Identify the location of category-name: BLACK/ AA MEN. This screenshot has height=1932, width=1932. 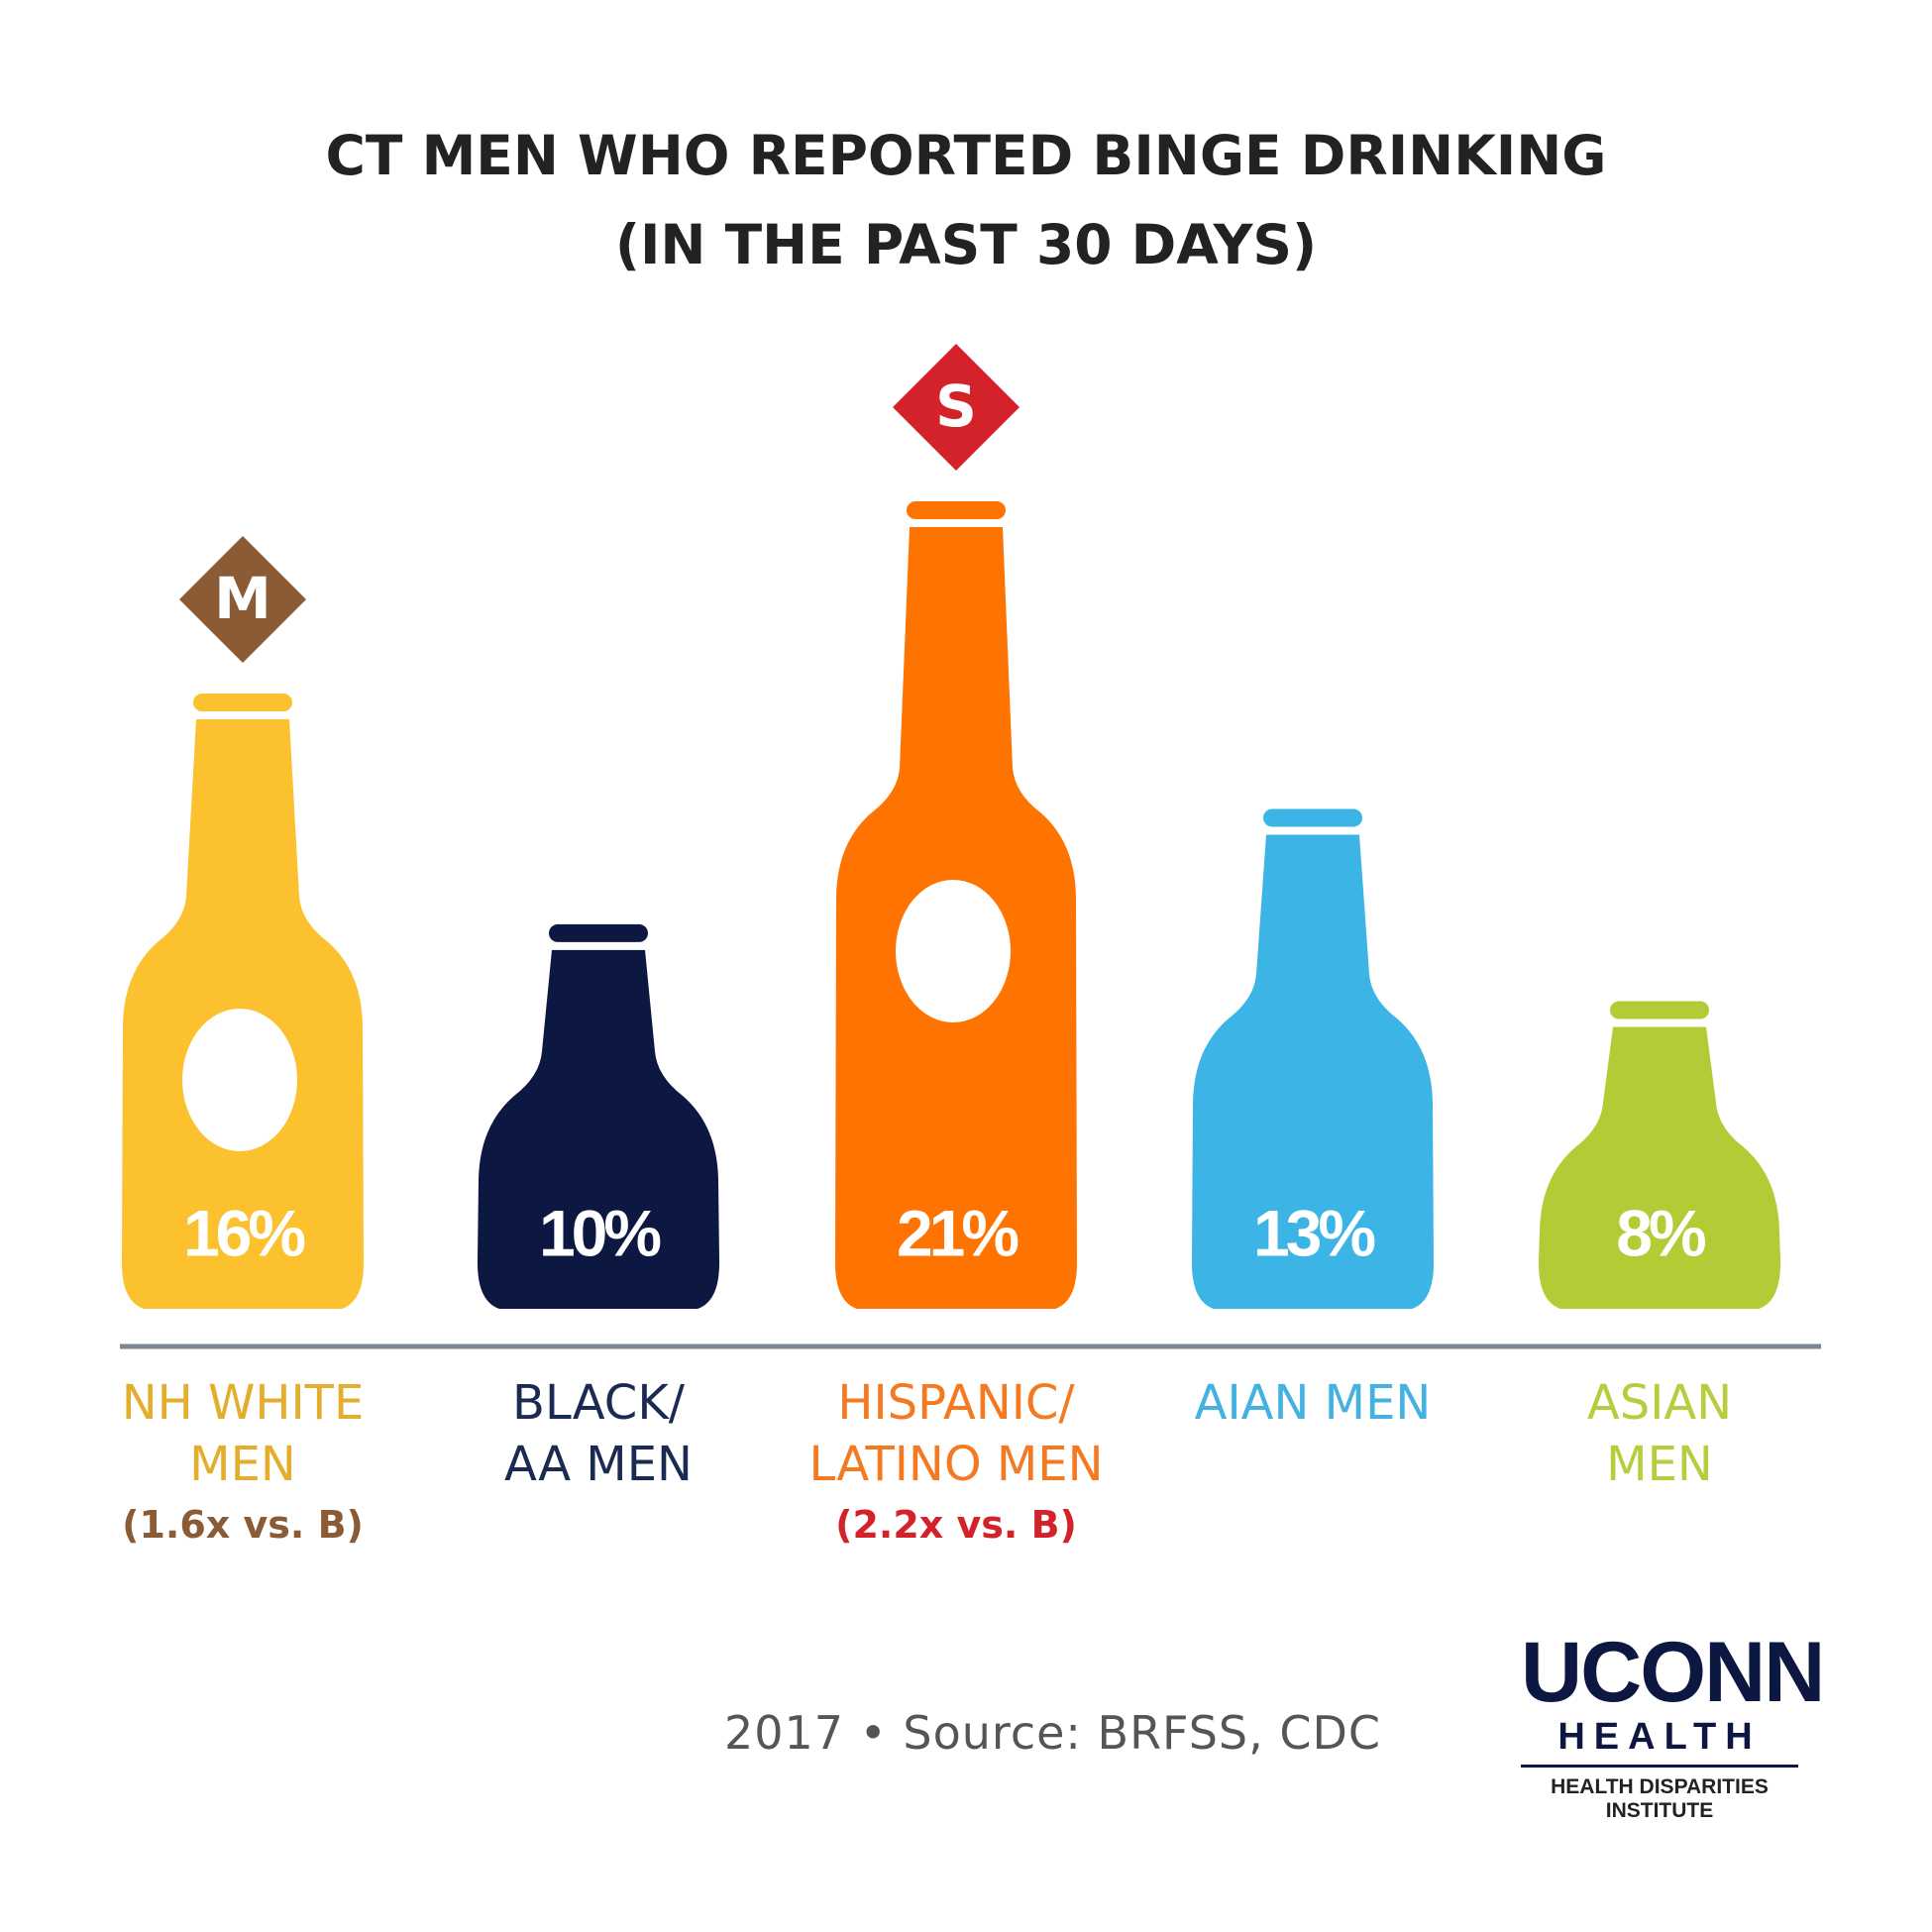
(598, 1434).